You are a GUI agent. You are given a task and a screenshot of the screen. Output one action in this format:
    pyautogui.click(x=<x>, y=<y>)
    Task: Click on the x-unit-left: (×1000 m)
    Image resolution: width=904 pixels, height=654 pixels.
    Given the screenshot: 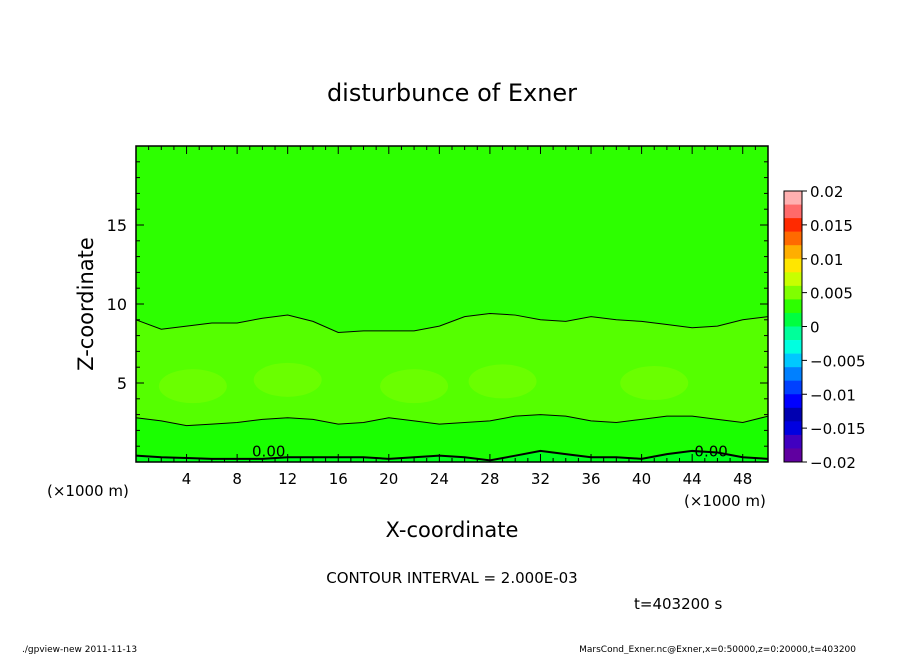 What is the action you would take?
    pyautogui.click(x=88, y=491)
    